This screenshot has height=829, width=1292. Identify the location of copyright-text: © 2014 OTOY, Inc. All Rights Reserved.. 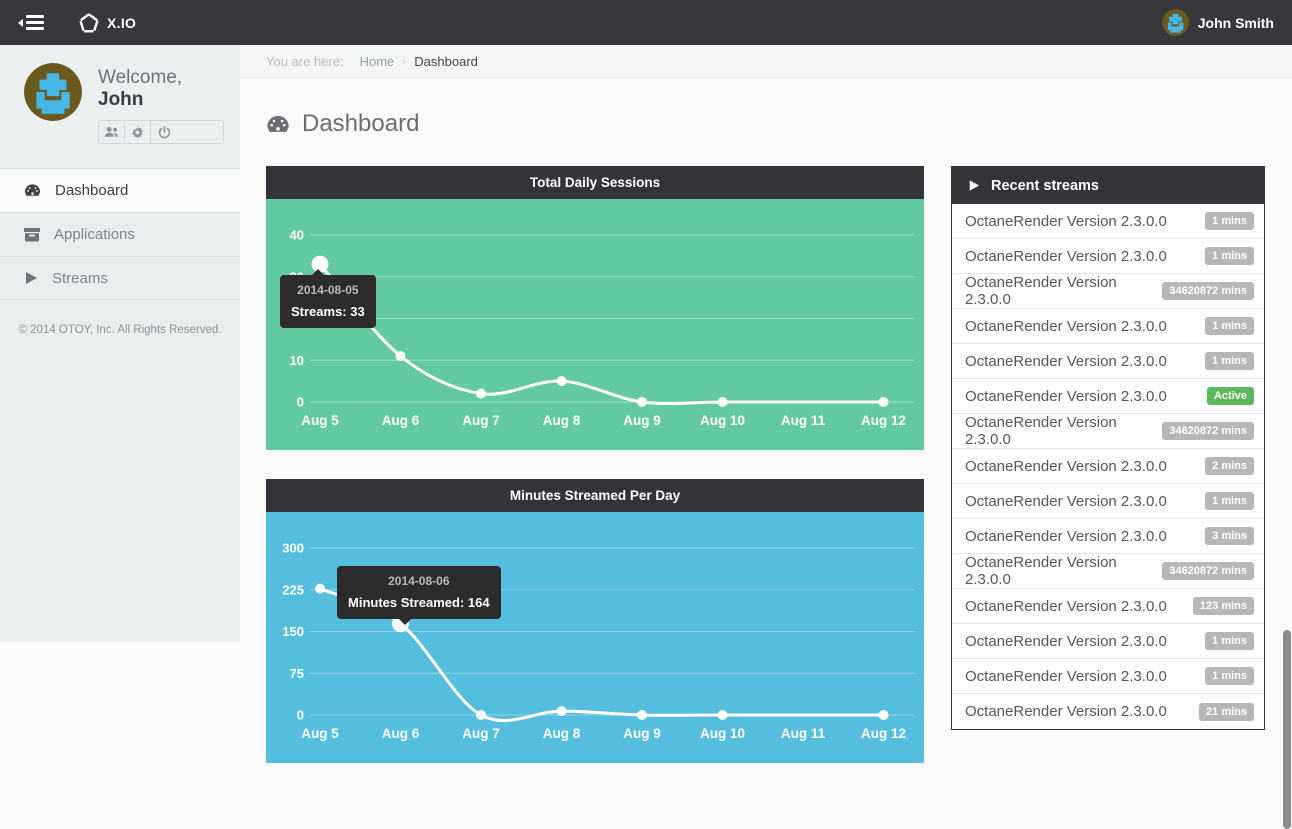
(120, 330).